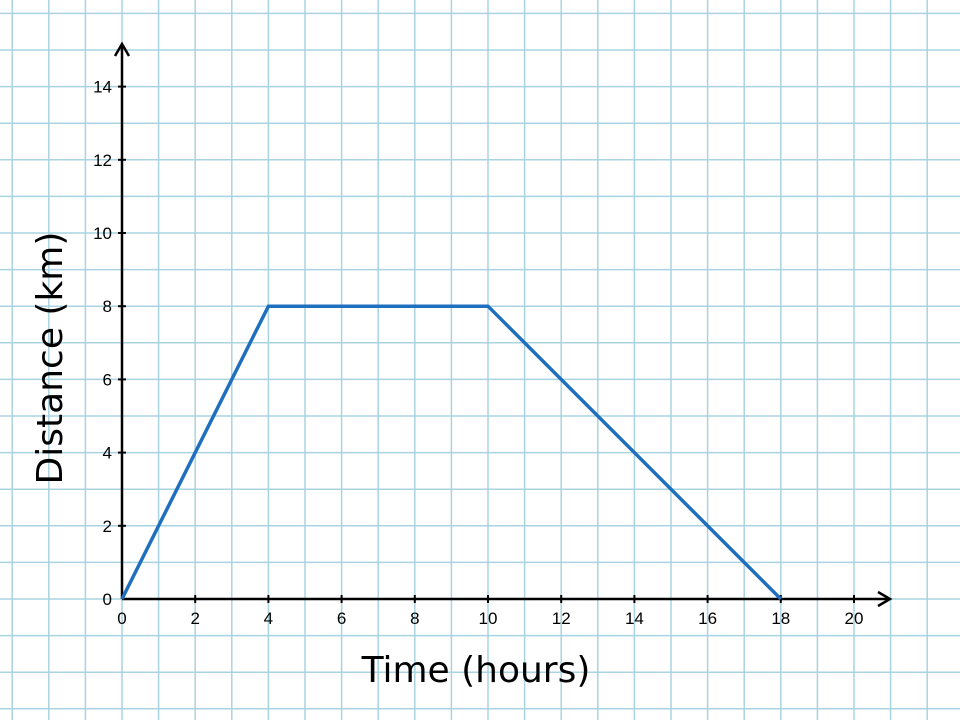  What do you see at coordinates (488, 618) in the screenshot?
I see `x-tick-label: 10` at bounding box center [488, 618].